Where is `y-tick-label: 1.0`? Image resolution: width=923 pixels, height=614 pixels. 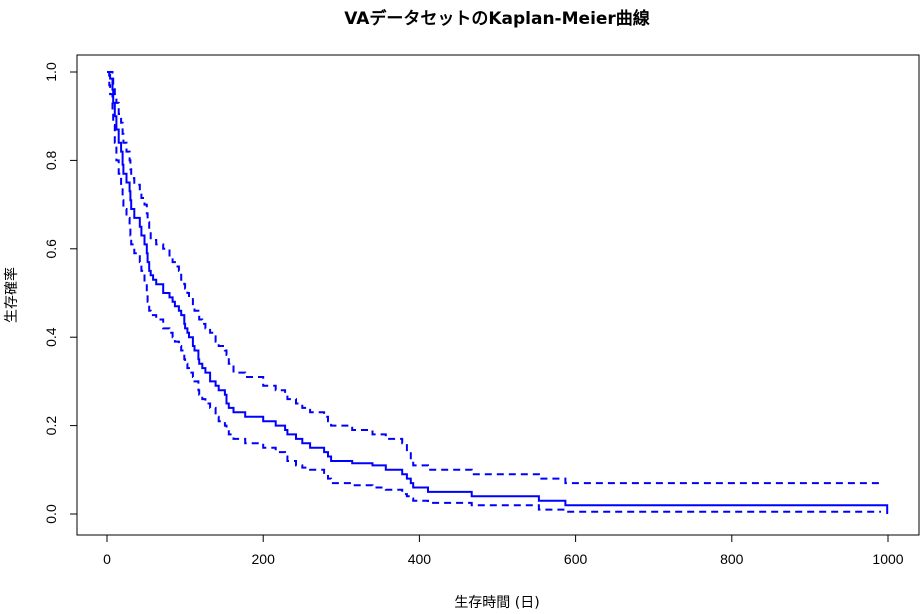
y-tick-label: 1.0 is located at coordinates (51, 72).